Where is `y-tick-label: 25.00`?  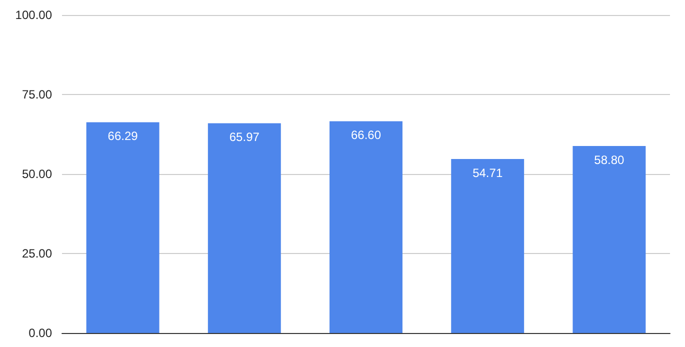 y-tick-label: 25.00 is located at coordinates (37, 253).